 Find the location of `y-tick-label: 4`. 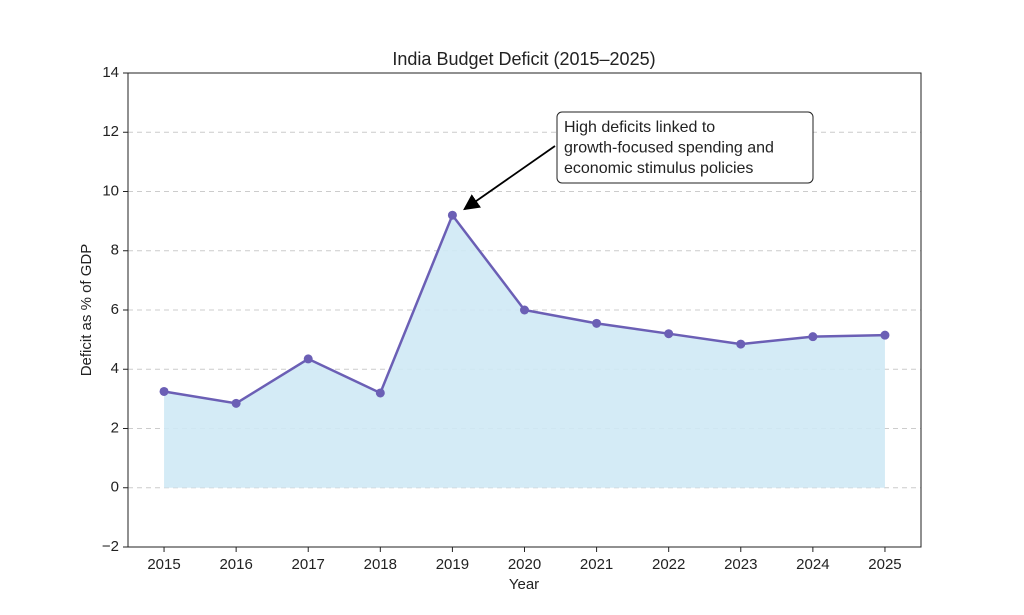

y-tick-label: 4 is located at coordinates (115, 368).